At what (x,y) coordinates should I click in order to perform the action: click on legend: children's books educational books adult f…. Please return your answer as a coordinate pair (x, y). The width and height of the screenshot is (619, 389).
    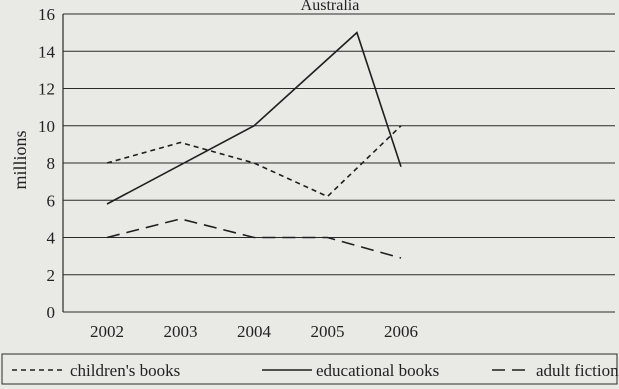
    Looking at the image, I should click on (310, 369).